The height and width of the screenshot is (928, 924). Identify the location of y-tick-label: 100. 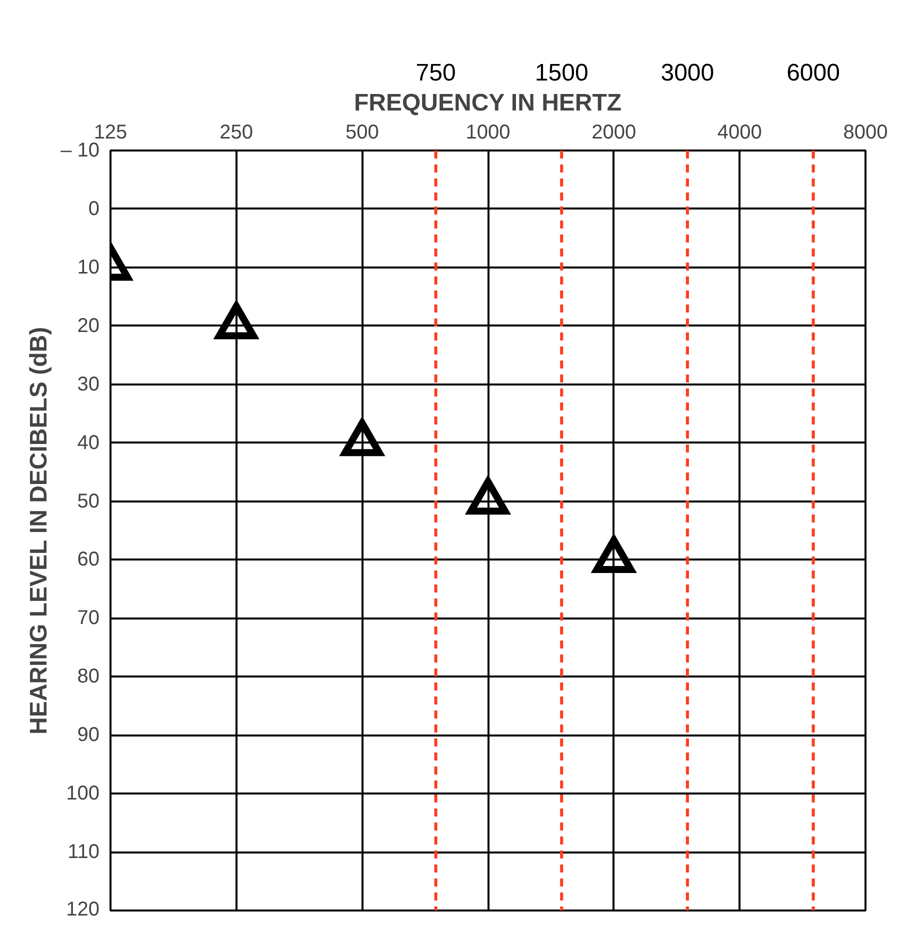
(83, 793).